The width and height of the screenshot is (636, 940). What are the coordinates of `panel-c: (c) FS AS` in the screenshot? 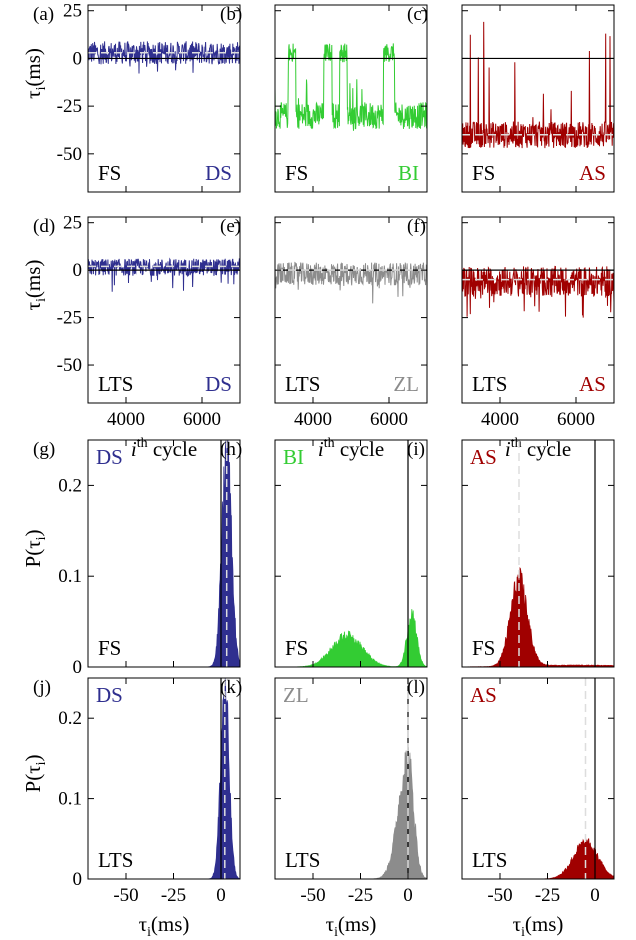 It's located at (511, 98).